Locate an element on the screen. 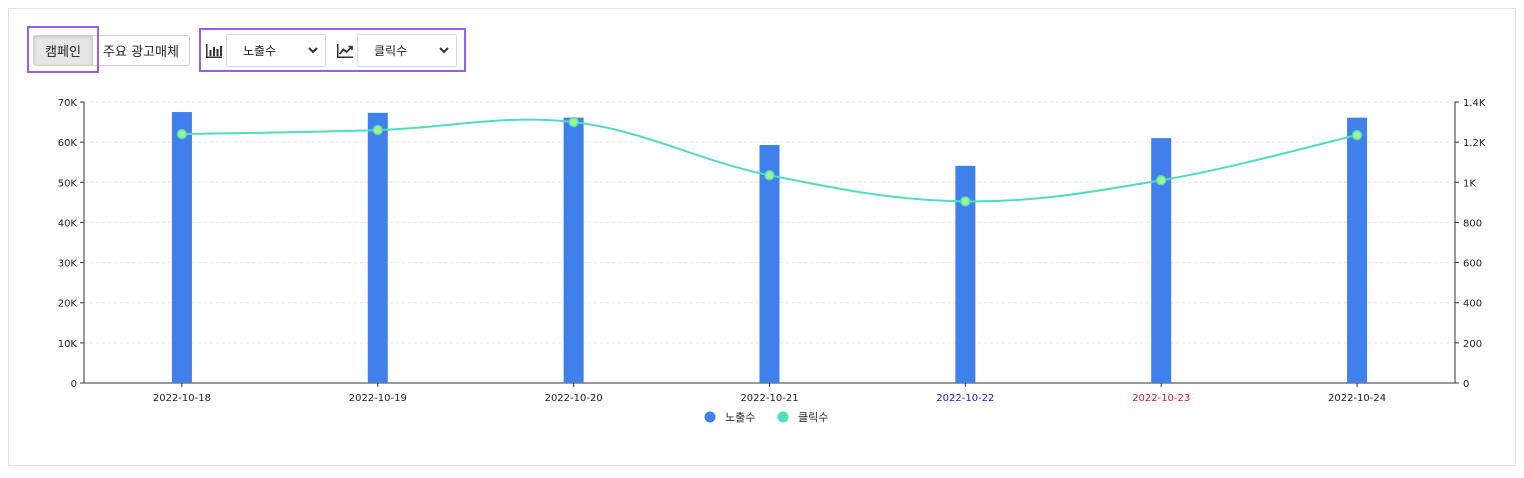 This screenshot has width=1524, height=478. y-right-tick-label: 800 is located at coordinates (1472, 223).